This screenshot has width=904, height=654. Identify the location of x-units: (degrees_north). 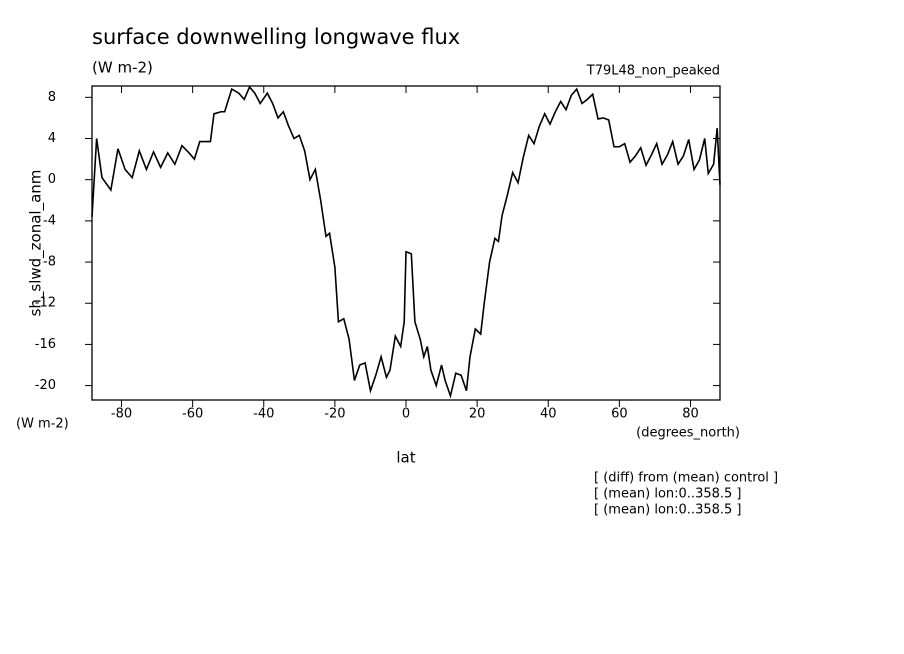
(688, 433).